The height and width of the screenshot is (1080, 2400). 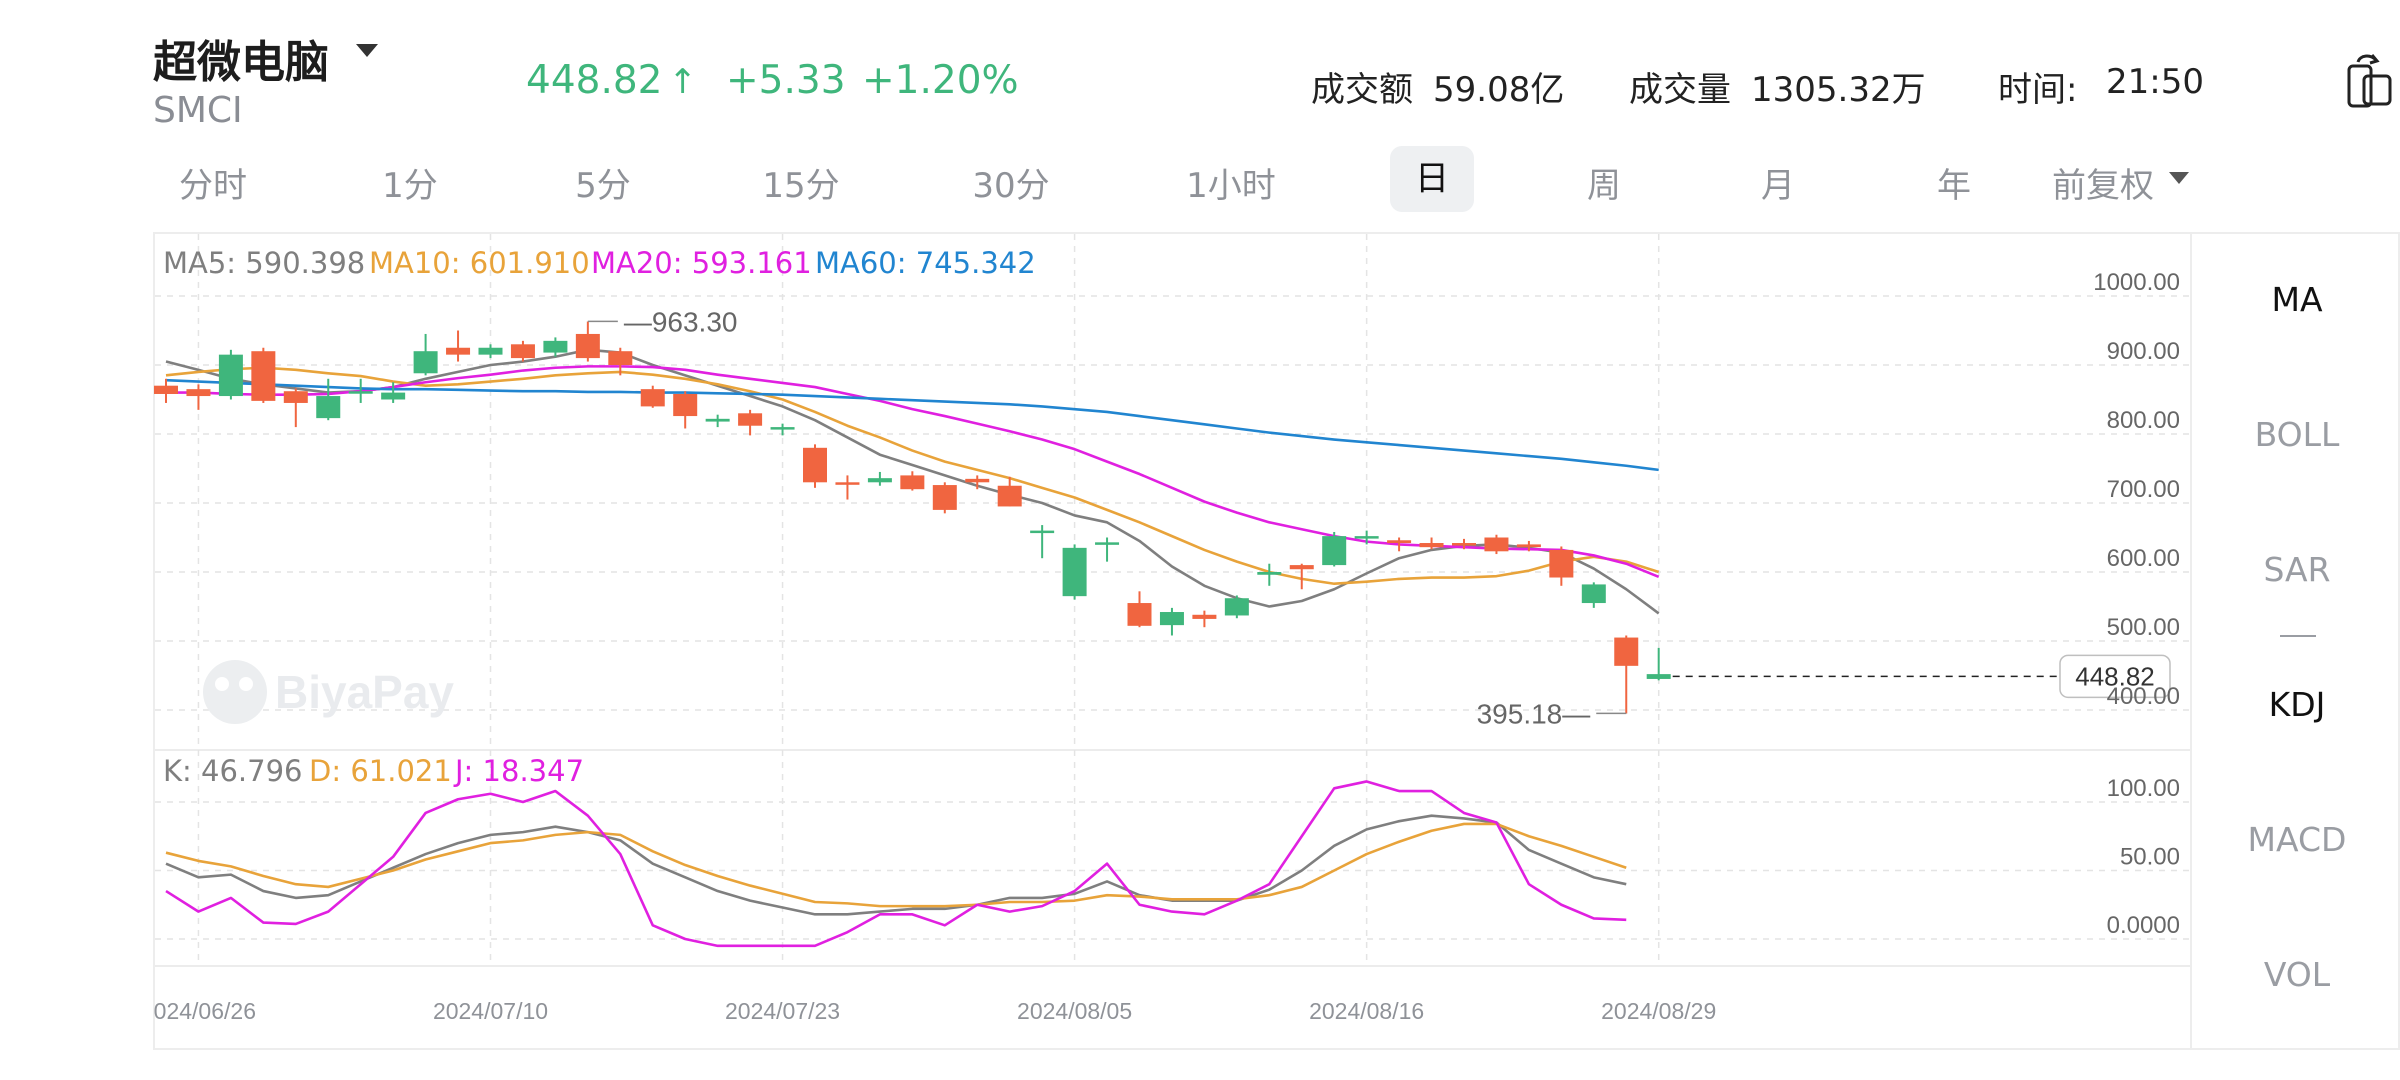 What do you see at coordinates (2143, 489) in the screenshot?
I see `price-tick-label: 700.00` at bounding box center [2143, 489].